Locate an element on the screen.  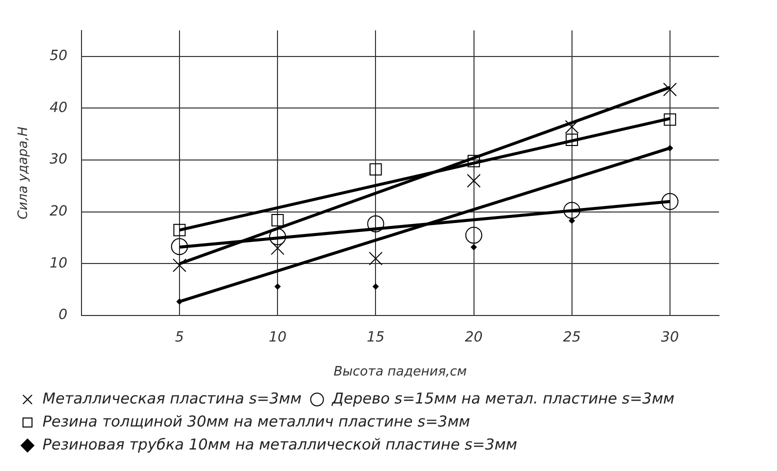
x-tick-label: 20 is located at coordinates (473, 338).